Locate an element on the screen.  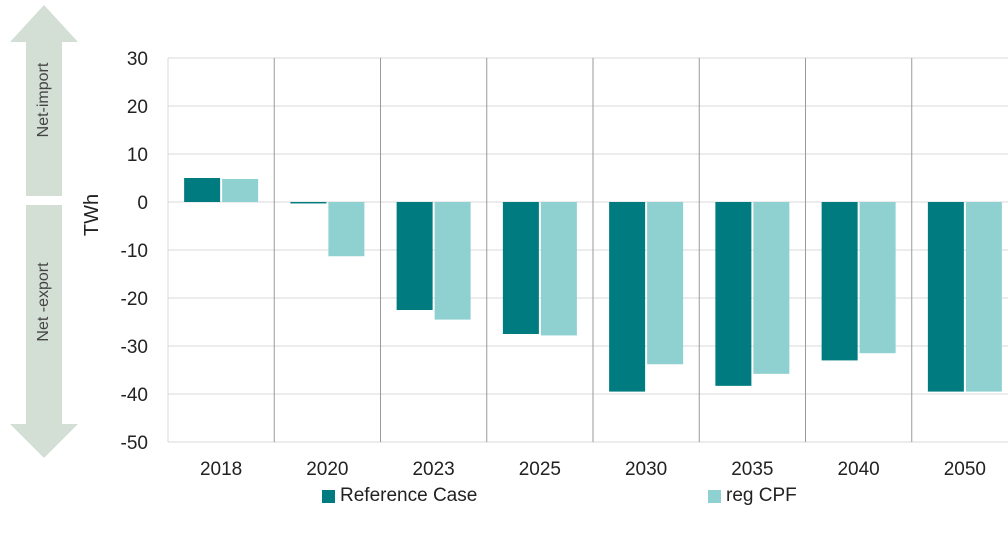
x-tick-label: 2035 is located at coordinates (752, 469).